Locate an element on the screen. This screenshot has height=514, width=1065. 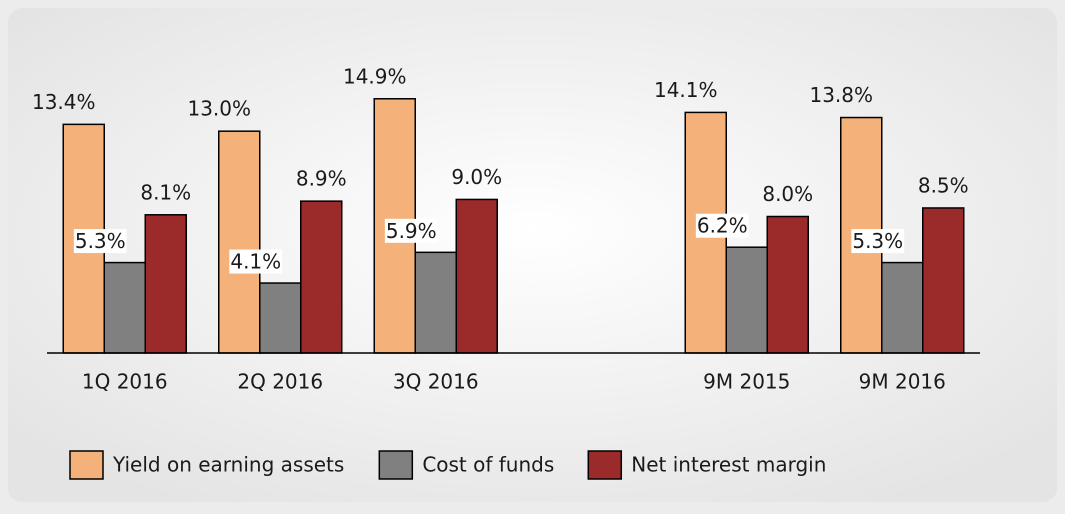
value-label: 8.0% is located at coordinates (787, 194).